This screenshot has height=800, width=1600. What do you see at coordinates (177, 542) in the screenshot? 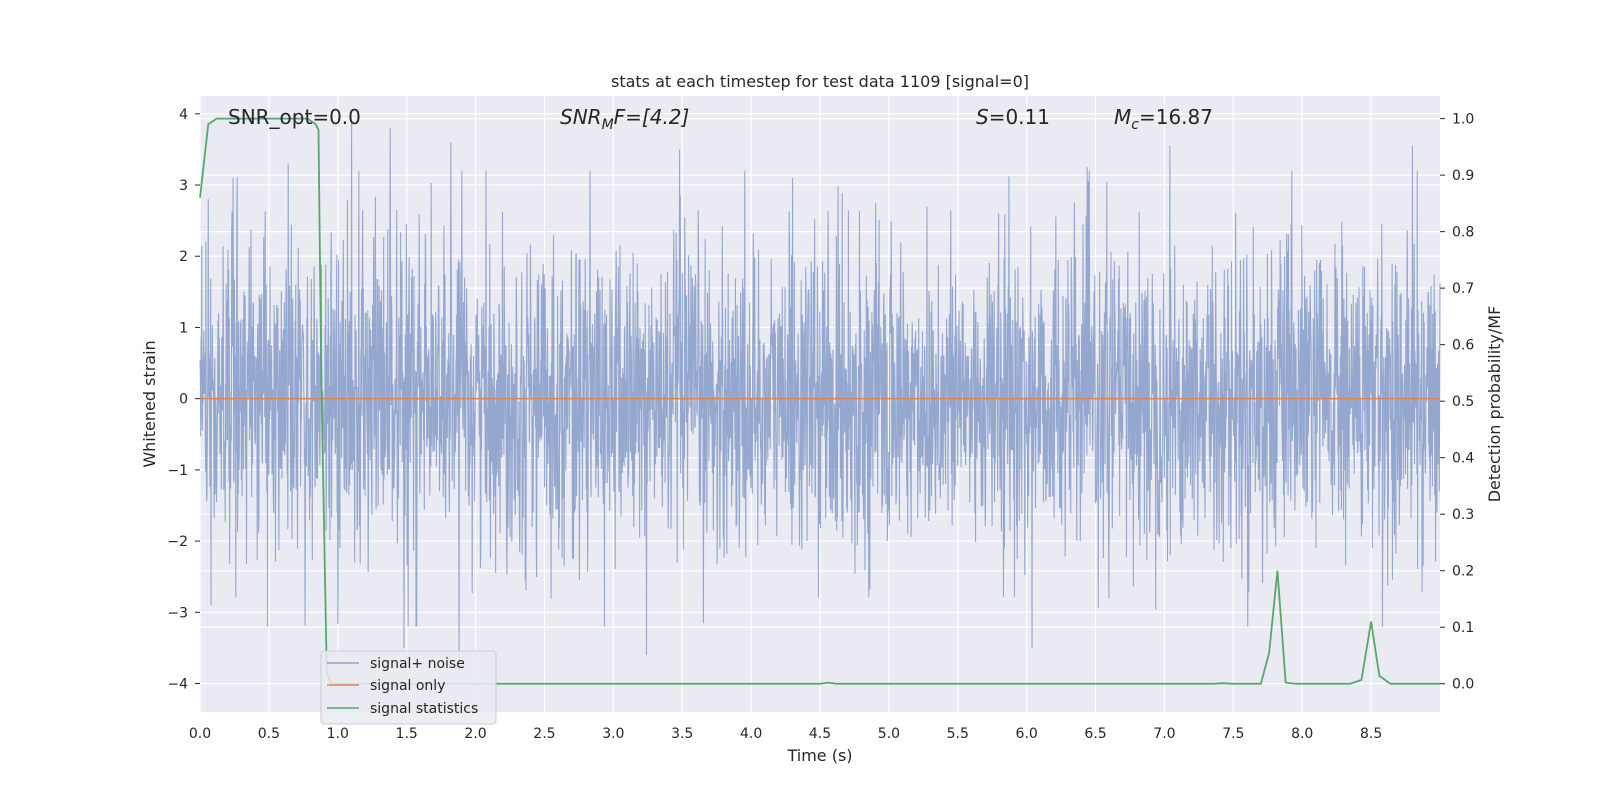
I see `y-tick-label-2: −2` at bounding box center [177, 542].